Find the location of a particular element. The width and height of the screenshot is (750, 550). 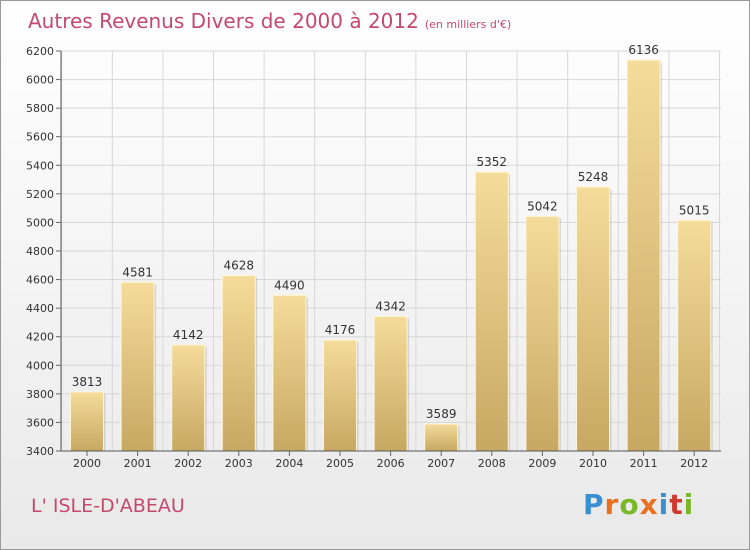

value-label: 5248 is located at coordinates (593, 177).